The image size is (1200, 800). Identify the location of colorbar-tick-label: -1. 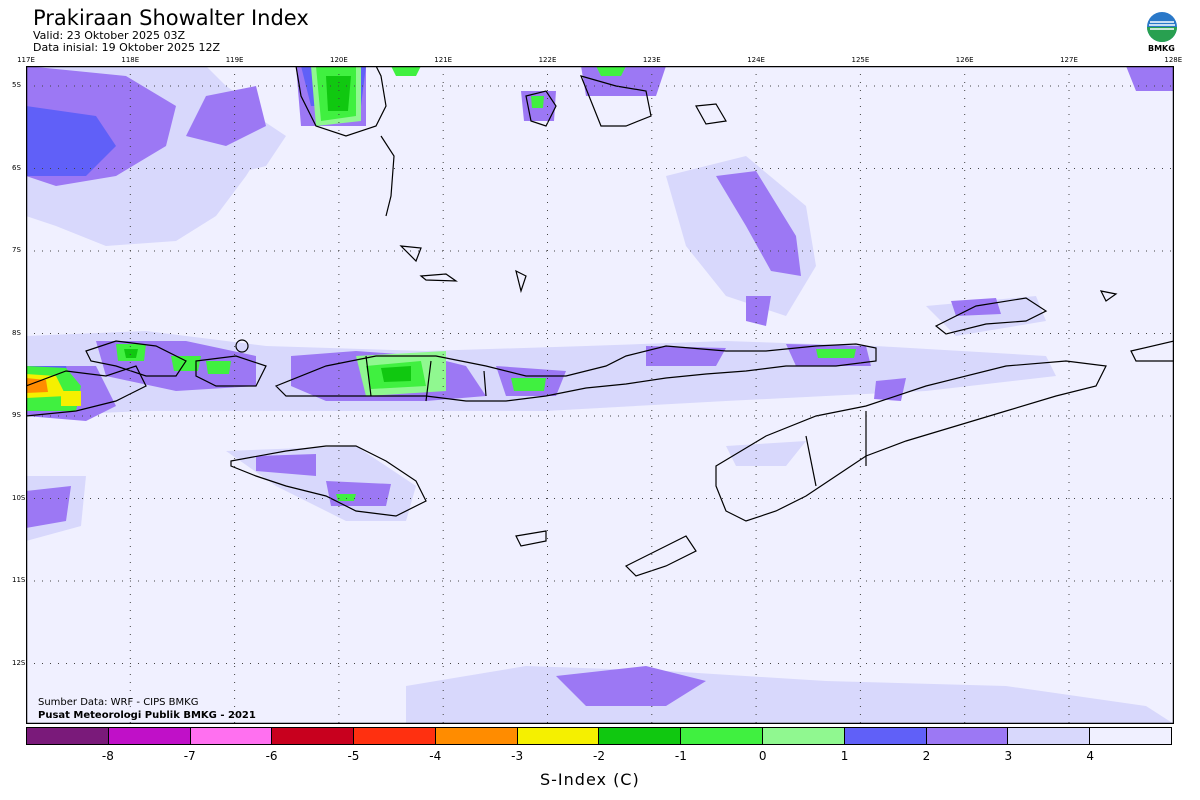
(680, 756).